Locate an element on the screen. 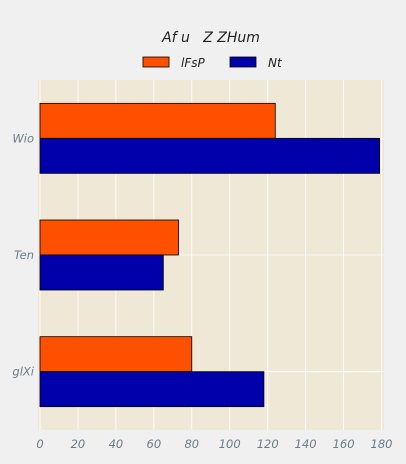 The height and width of the screenshot is (464, 406). y-tick-label-1: Ten is located at coordinates (24, 255).